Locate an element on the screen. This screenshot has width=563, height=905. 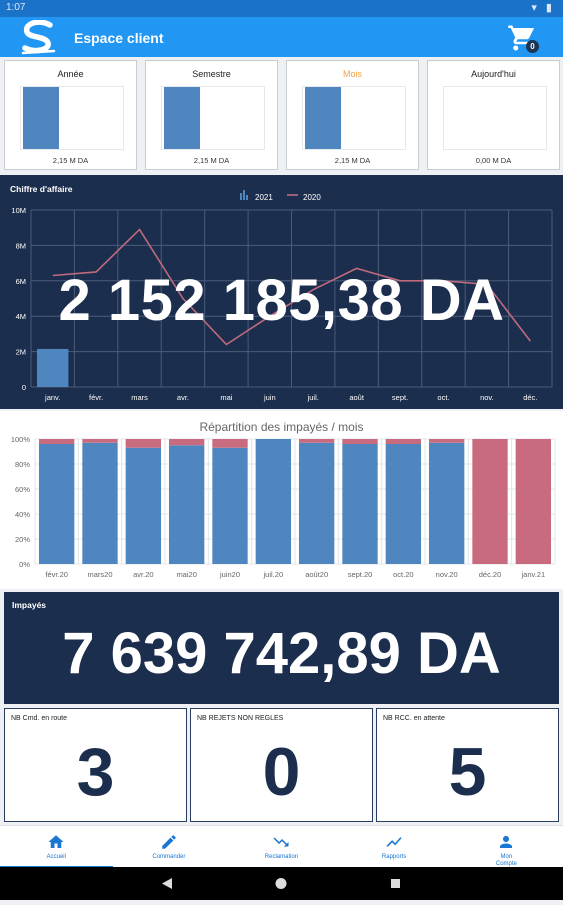
app-bar: Espace client 0 is located at coordinates (281, 37).